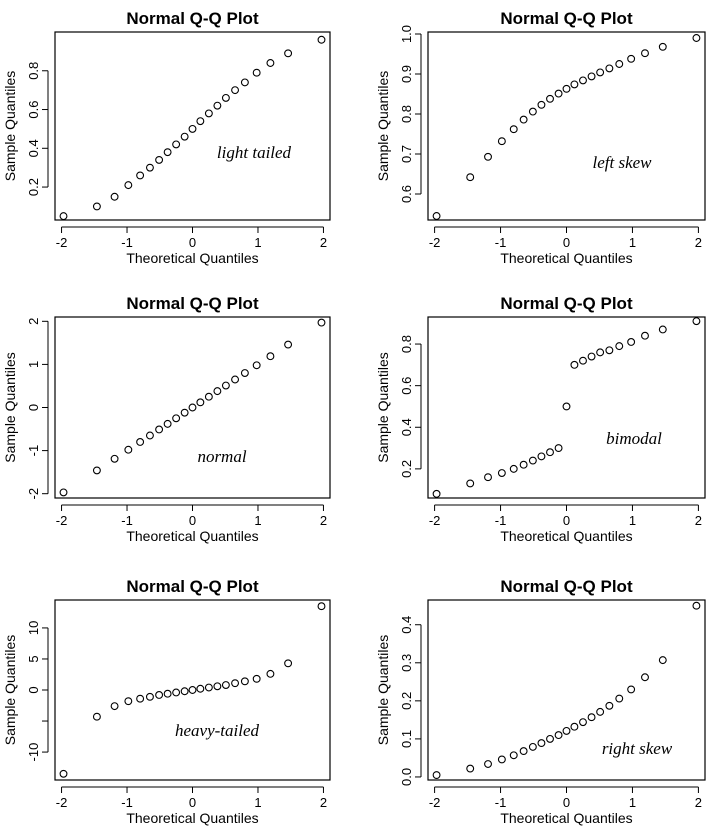 The height and width of the screenshot is (826, 720). I want to click on panel-1-title: Normal Q-Q Plot, so click(192, 18).